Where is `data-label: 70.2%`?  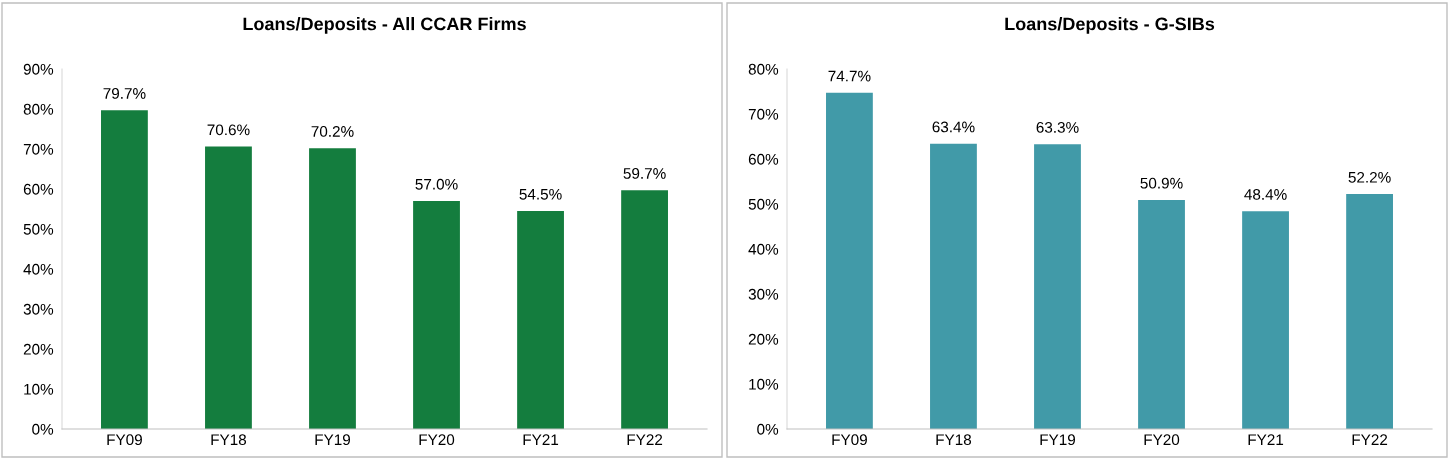 data-label: 70.2% is located at coordinates (332, 131).